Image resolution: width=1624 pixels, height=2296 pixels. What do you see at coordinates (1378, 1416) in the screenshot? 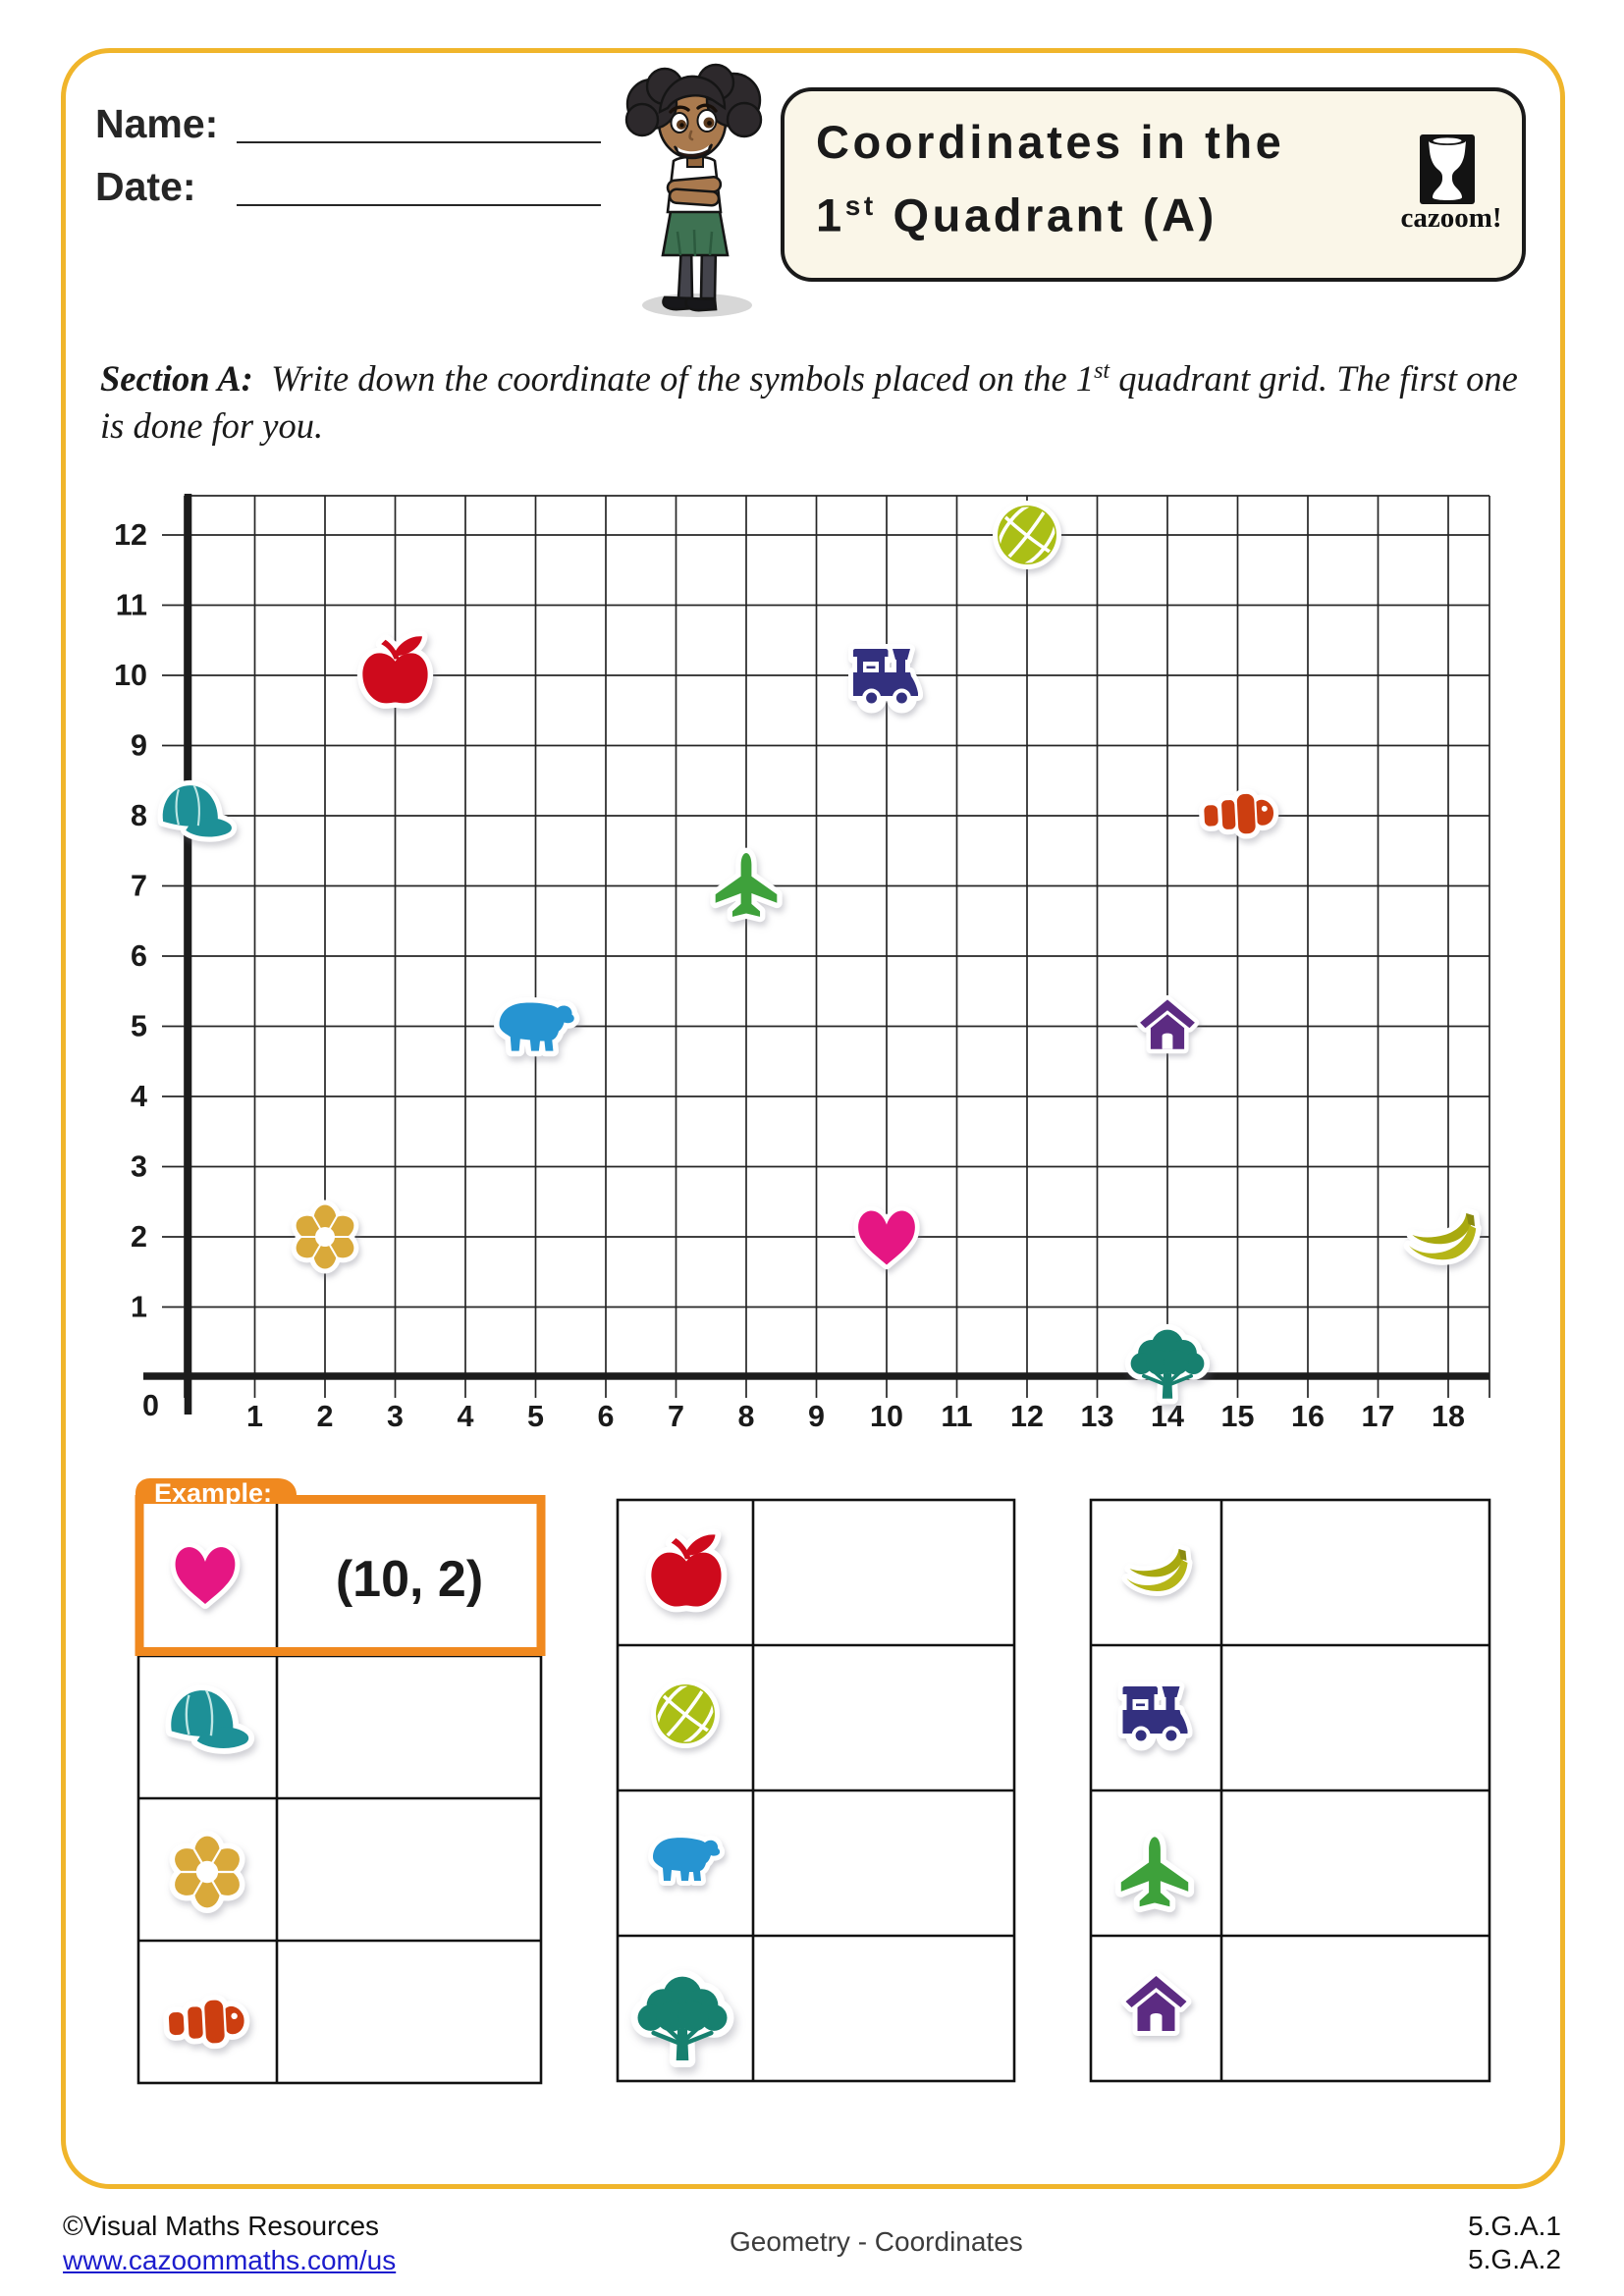
I see `svg-text: 17` at bounding box center [1378, 1416].